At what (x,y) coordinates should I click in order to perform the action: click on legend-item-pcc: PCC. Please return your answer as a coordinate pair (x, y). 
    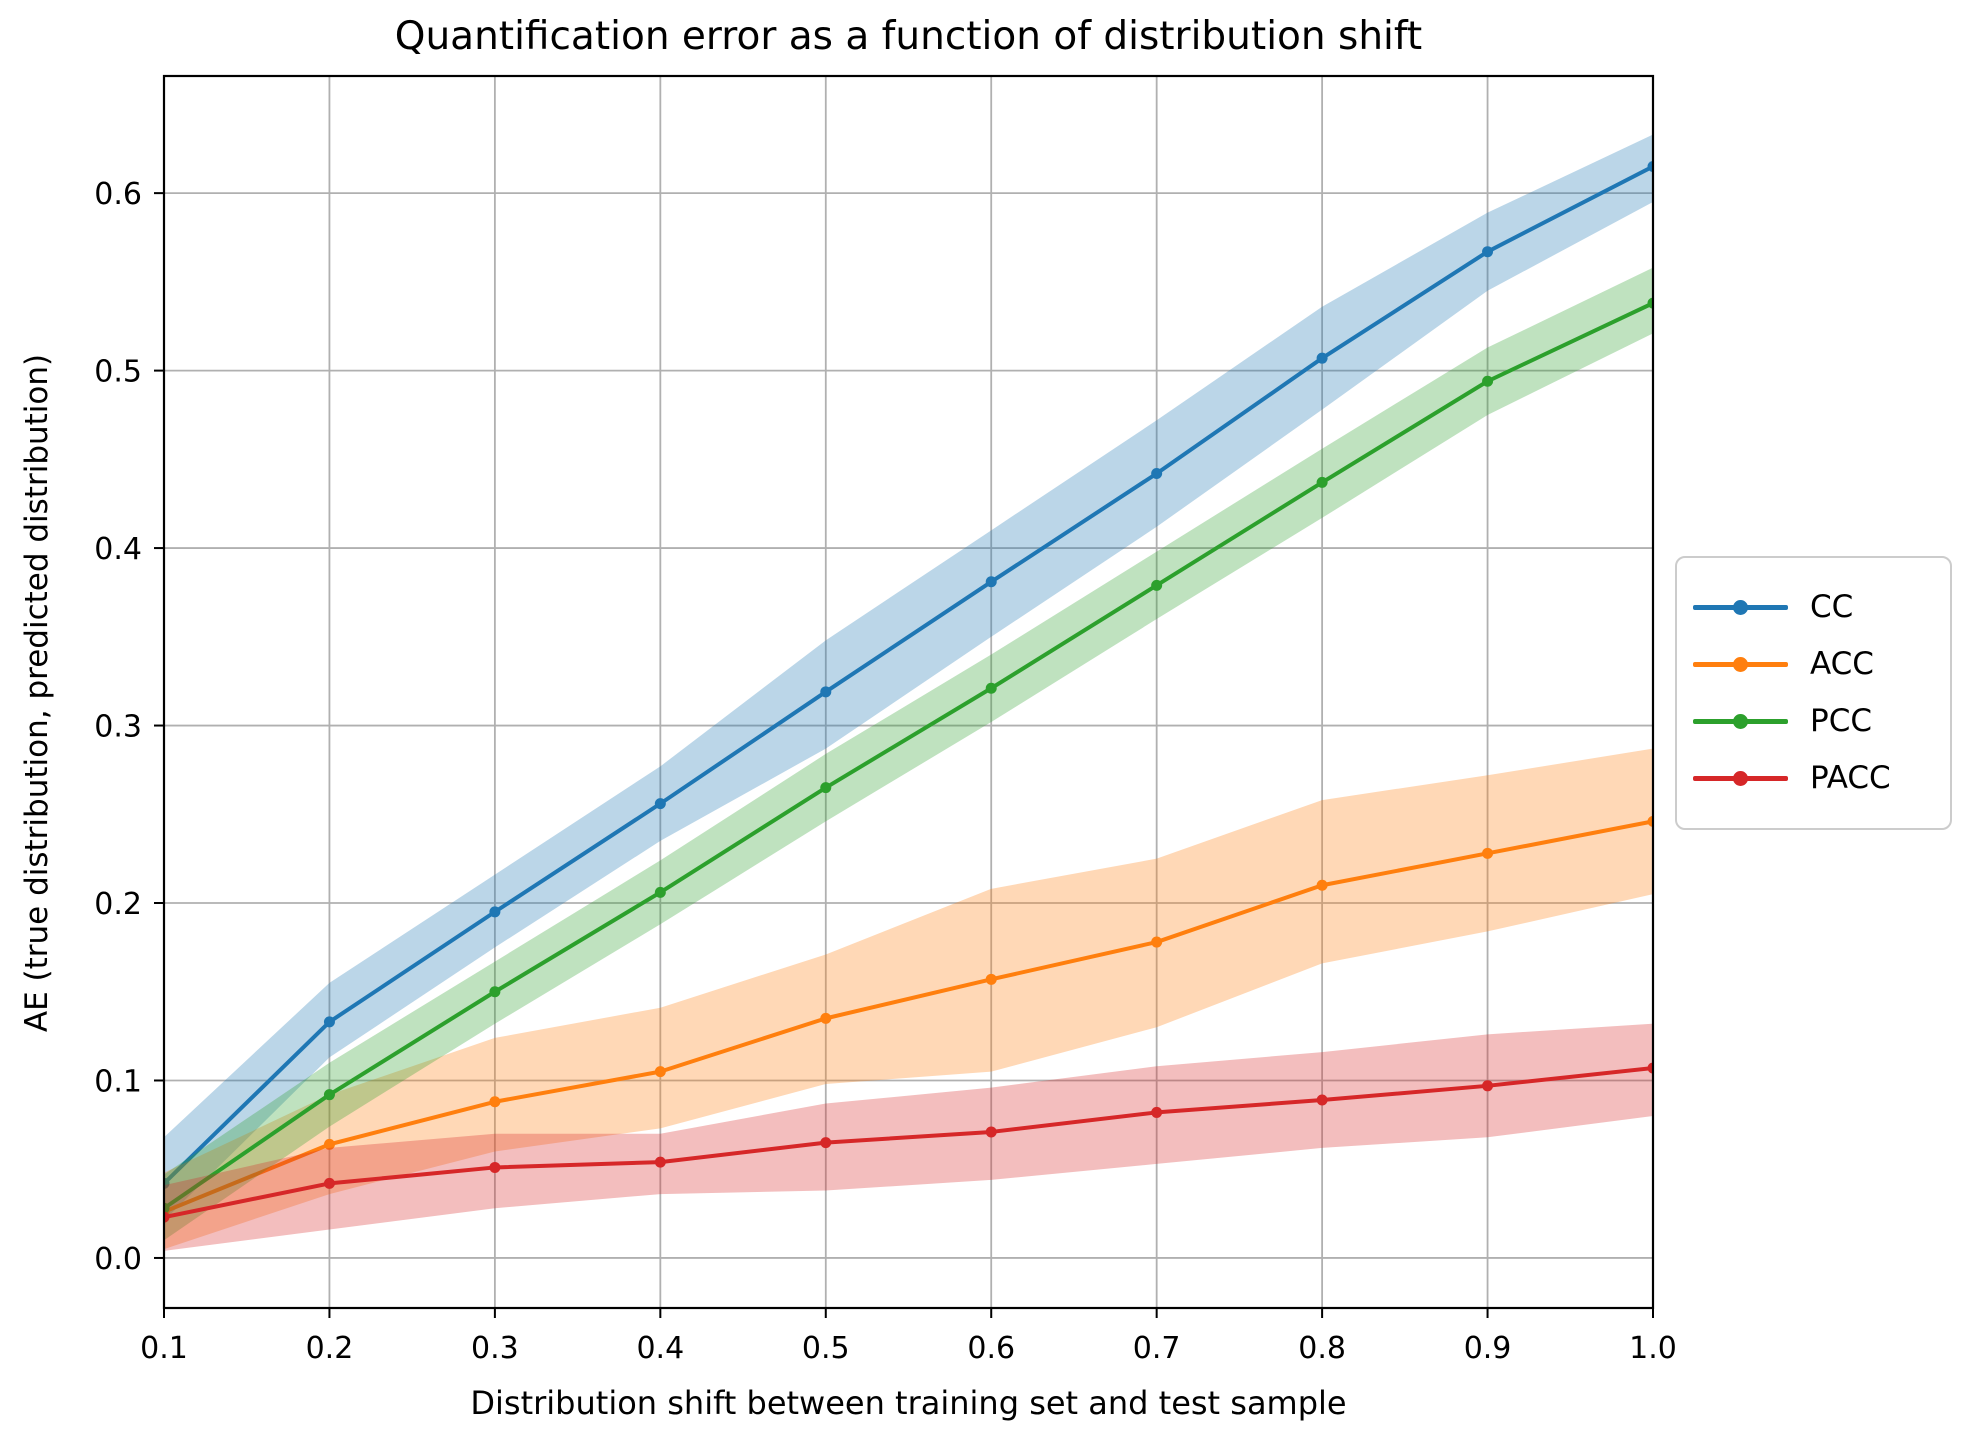
    Looking at the image, I should click on (1813, 721).